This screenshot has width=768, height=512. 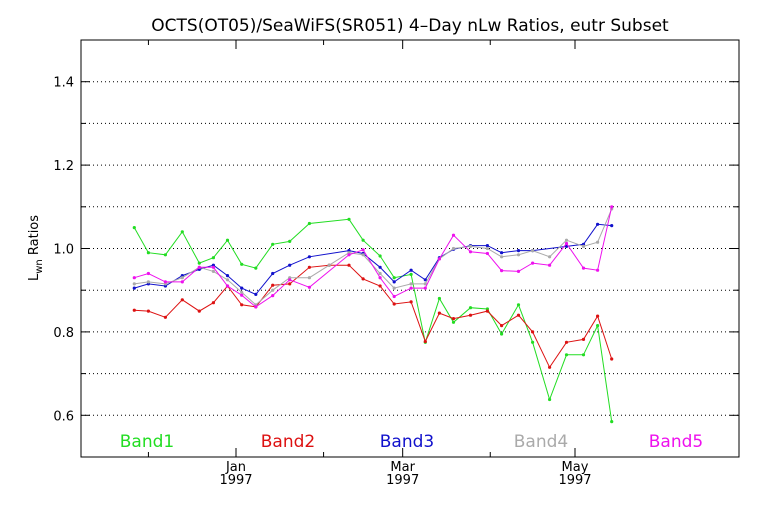 I want to click on legend-entry-band3: Band3, so click(x=407, y=442).